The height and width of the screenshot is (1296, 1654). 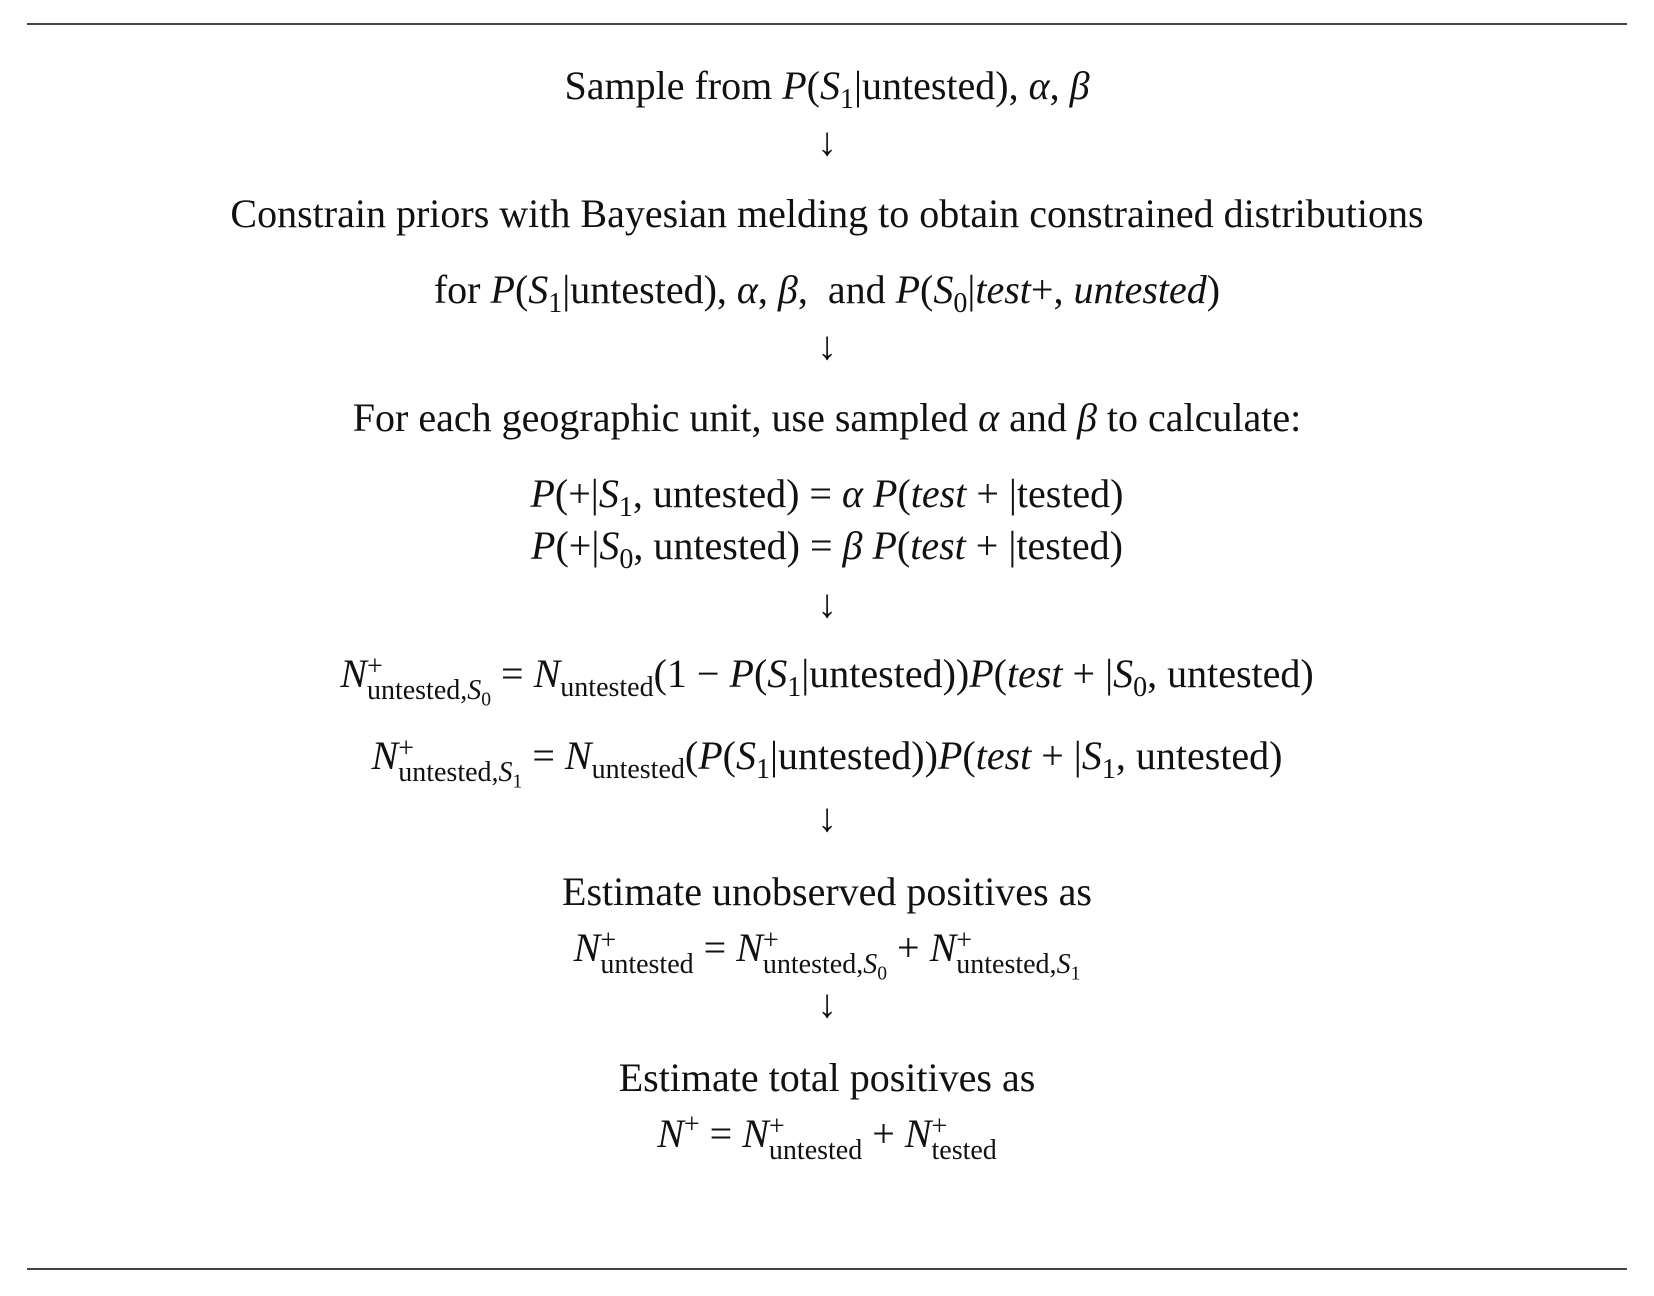 What do you see at coordinates (827, 24) in the screenshot?
I see `top-rule` at bounding box center [827, 24].